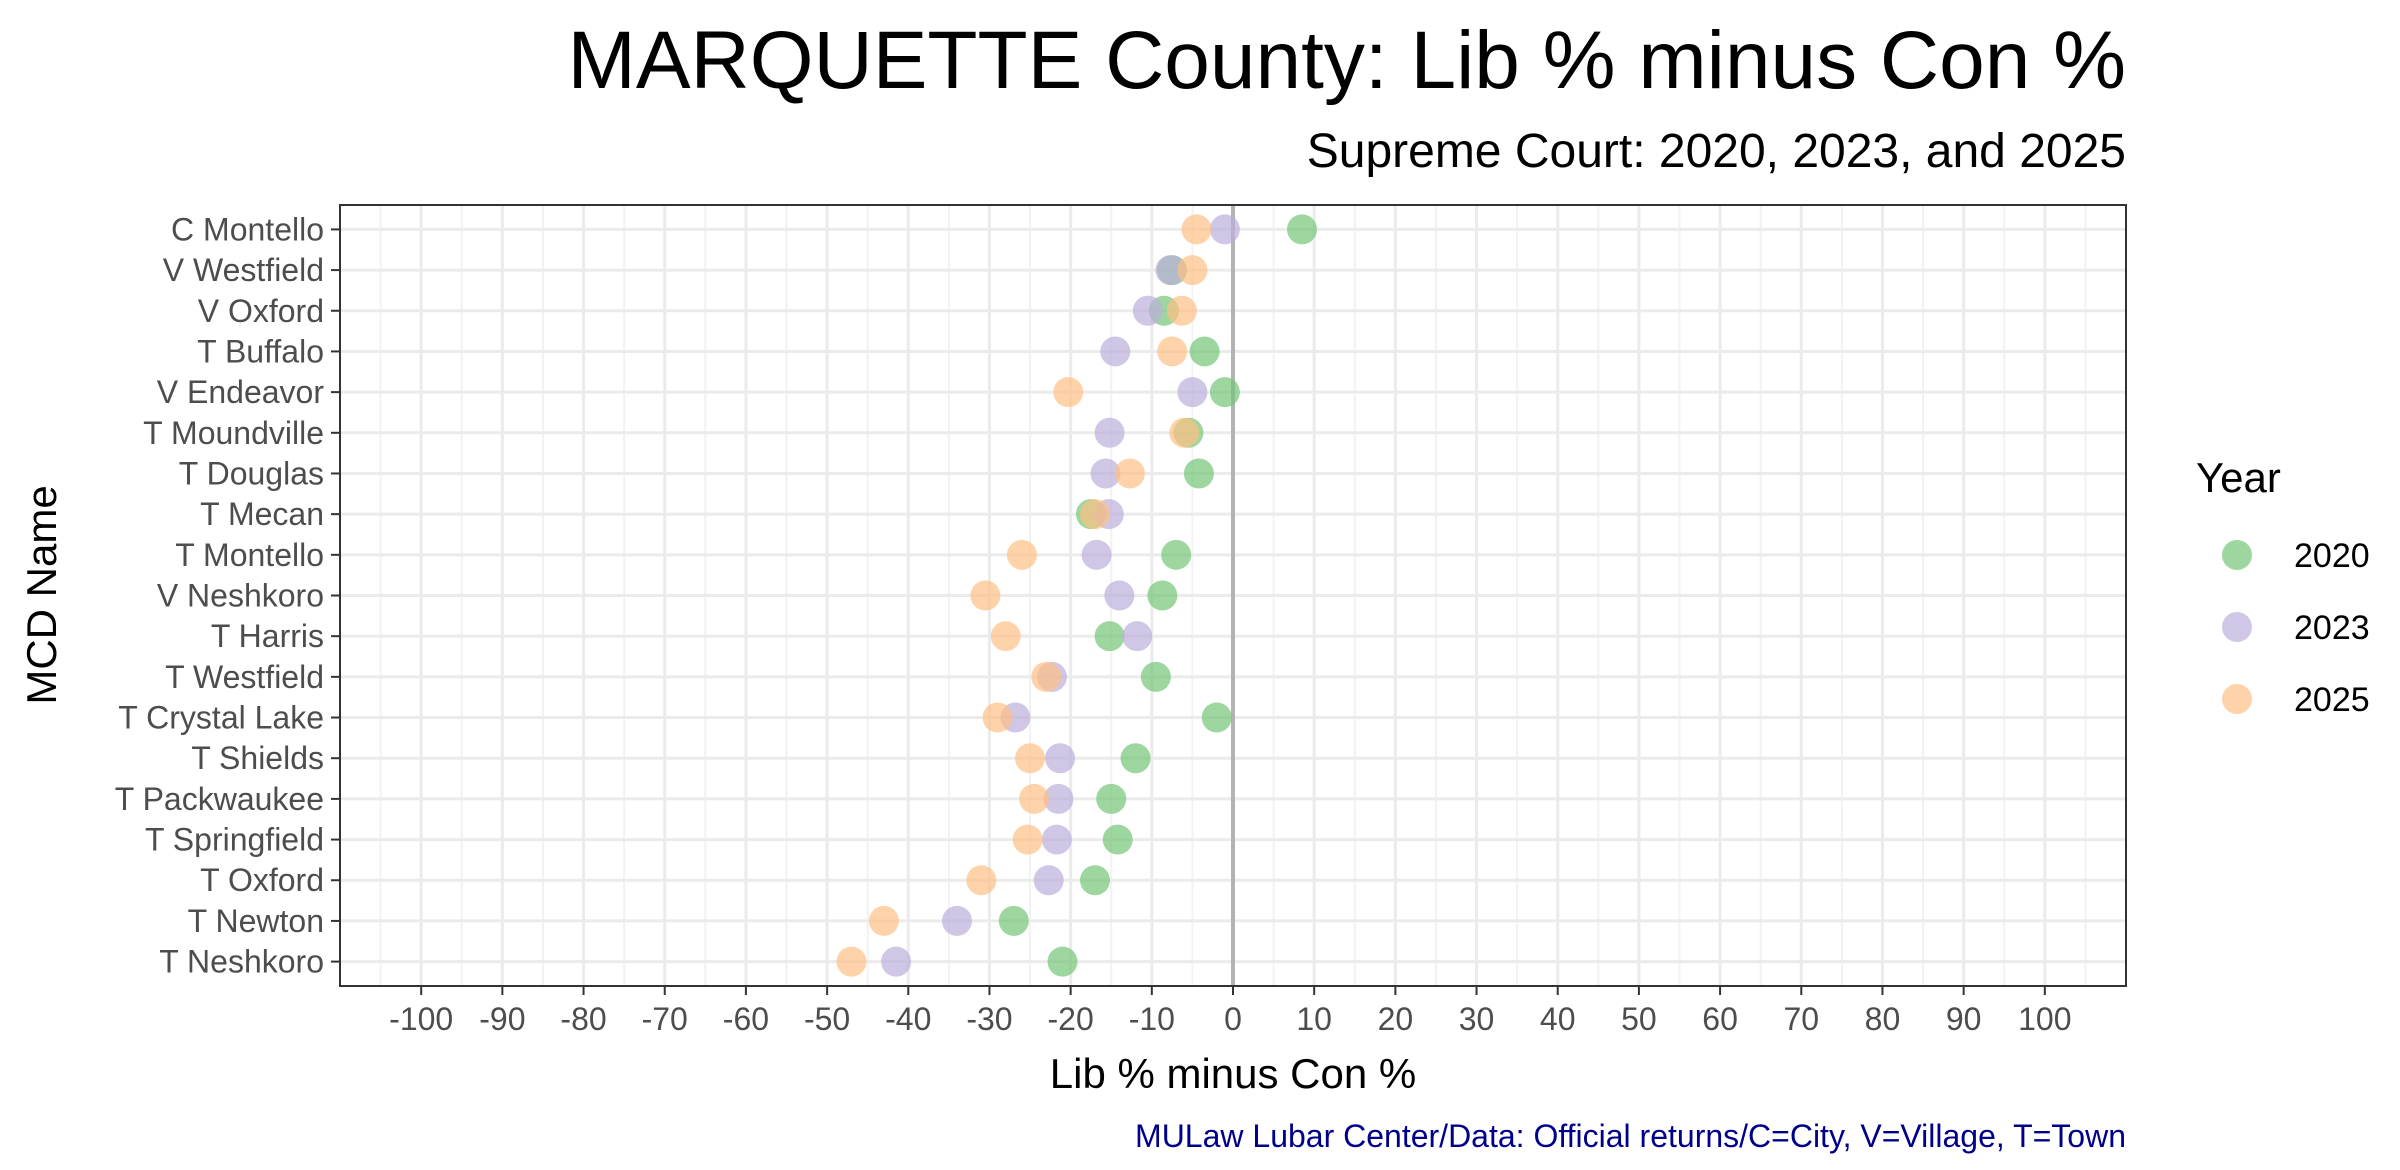 This screenshot has width=2400, height=1170. What do you see at coordinates (256, 921) in the screenshot?
I see `y-tick-label: T Newton` at bounding box center [256, 921].